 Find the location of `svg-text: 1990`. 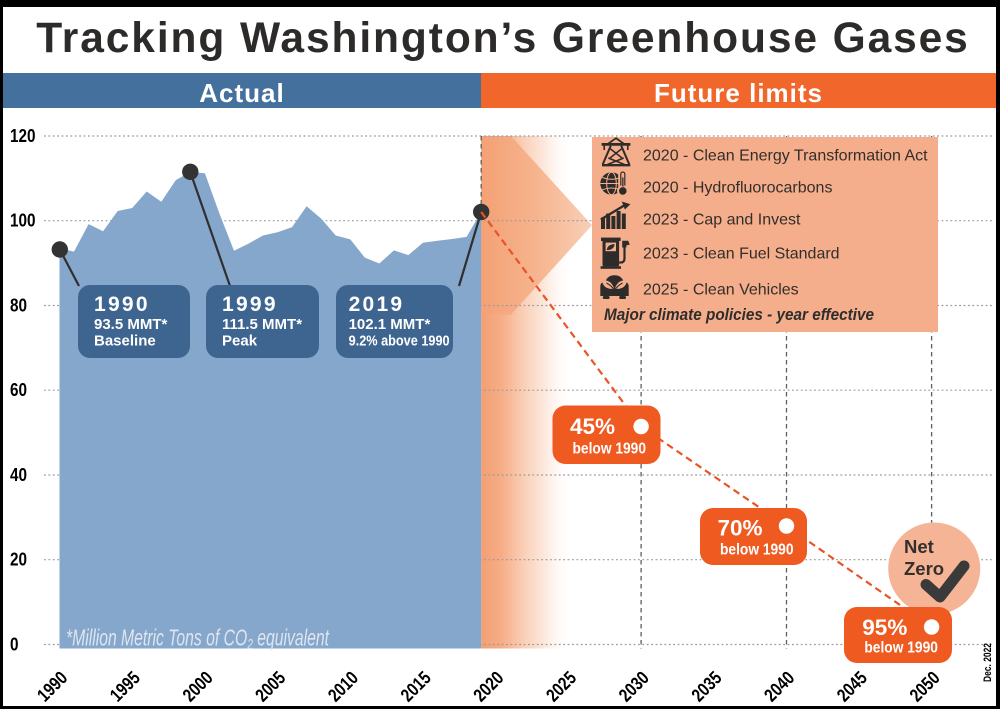

svg-text: 1990 is located at coordinates (52, 686).